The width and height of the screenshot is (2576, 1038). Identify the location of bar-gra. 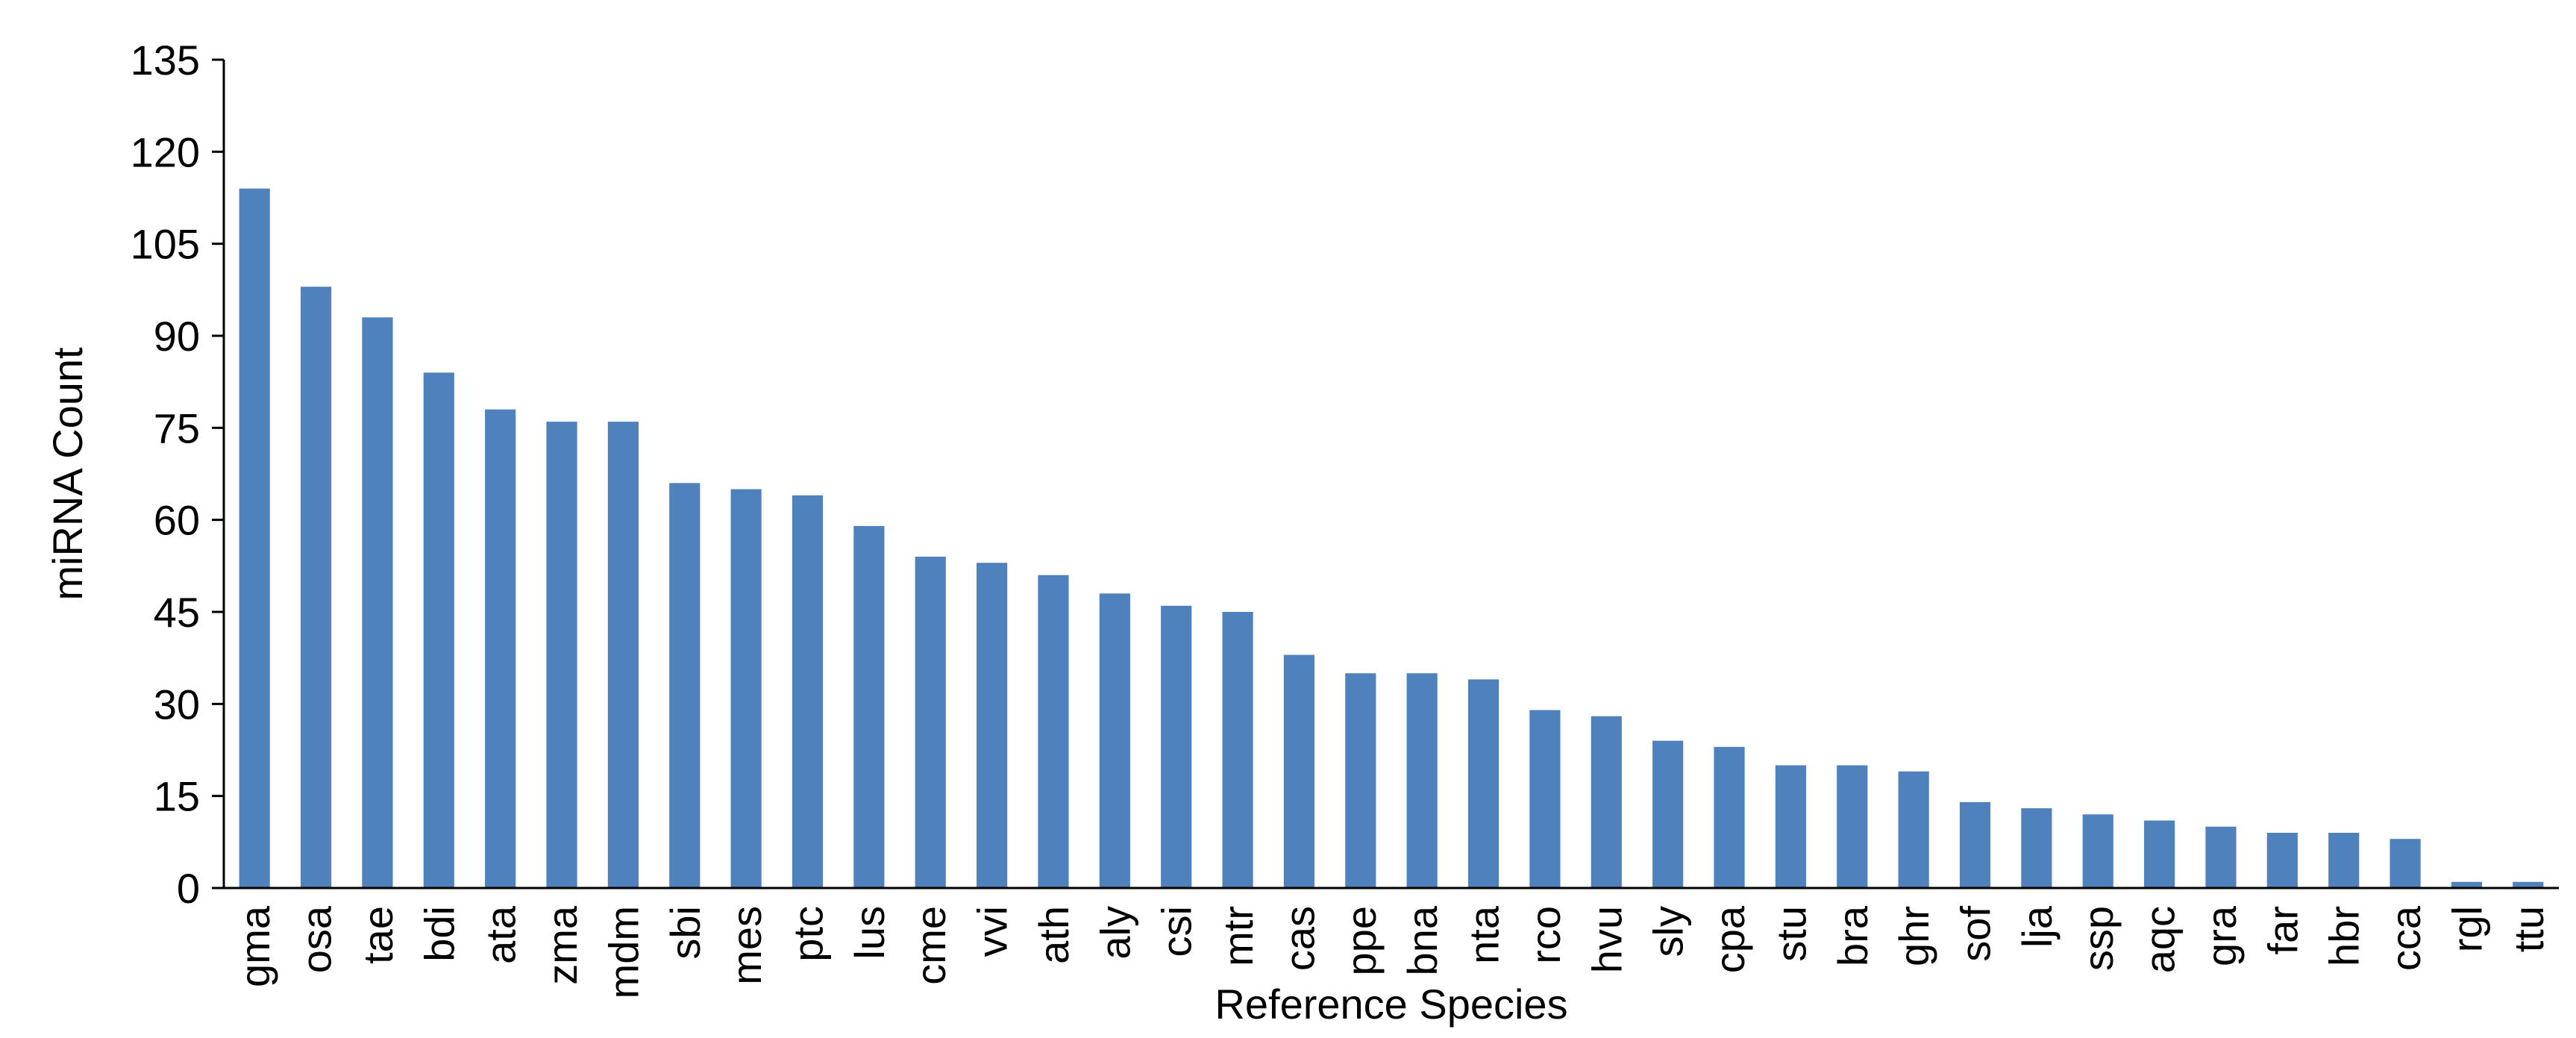
(2221, 857).